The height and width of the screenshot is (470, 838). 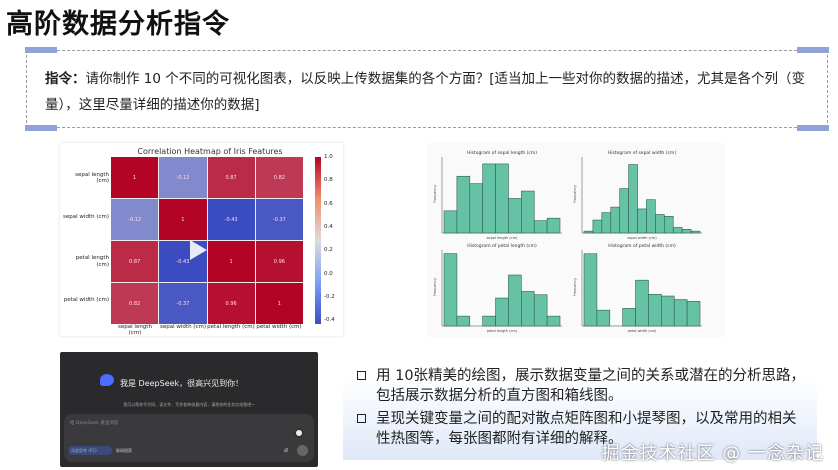 What do you see at coordinates (318, 240) in the screenshot?
I see `colorbar` at bounding box center [318, 240].